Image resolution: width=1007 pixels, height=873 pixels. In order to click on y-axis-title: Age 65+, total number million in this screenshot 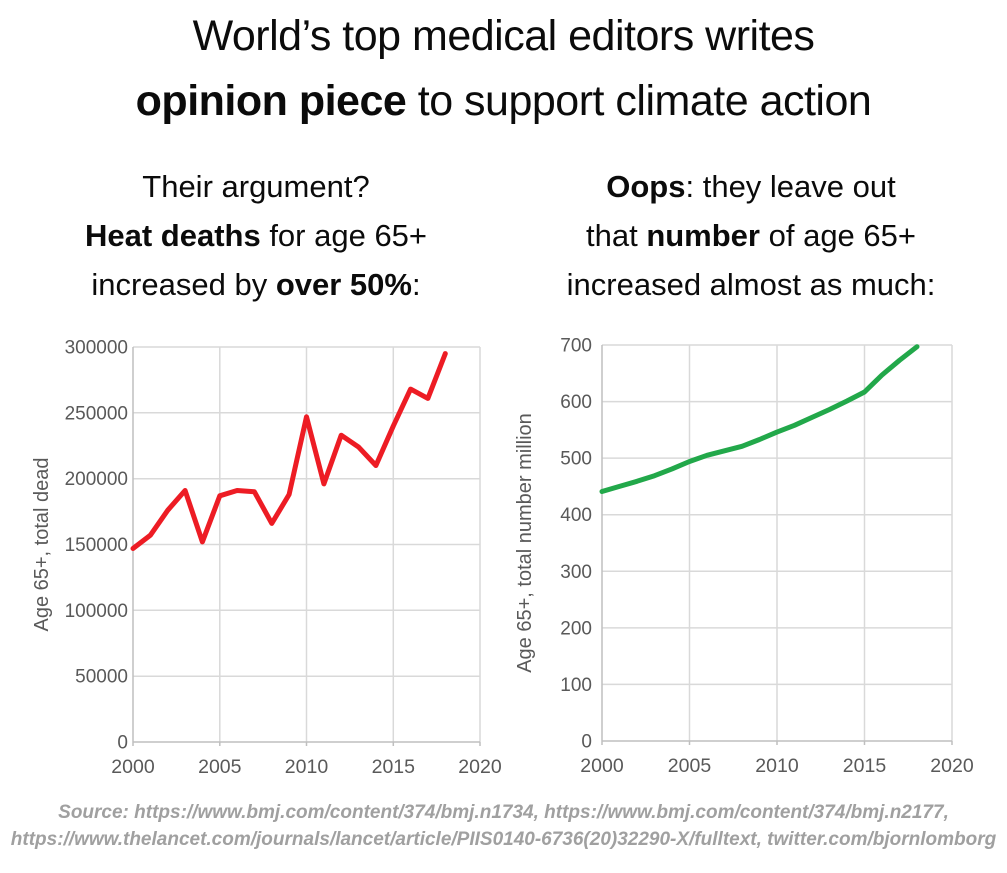, I will do `click(525, 543)`.